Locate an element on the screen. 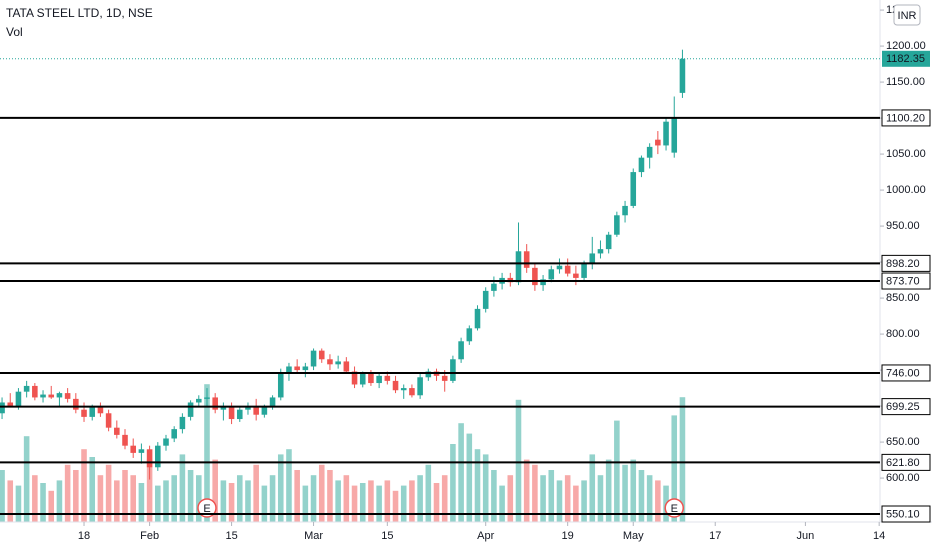  level-label: 1100.20 is located at coordinates (905, 118).